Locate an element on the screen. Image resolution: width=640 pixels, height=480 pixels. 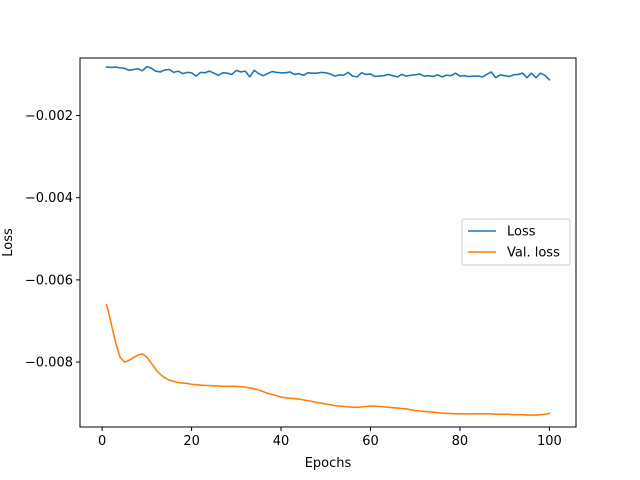
y-tick-label: −0.006 is located at coordinates (49, 280).